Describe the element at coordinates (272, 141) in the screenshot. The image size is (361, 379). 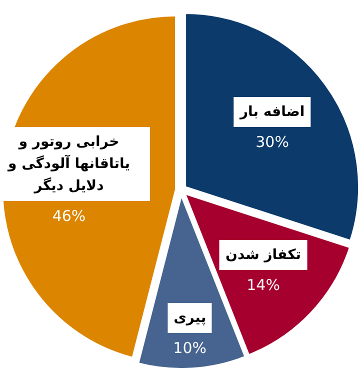
I see `data-label: 30%` at that location.